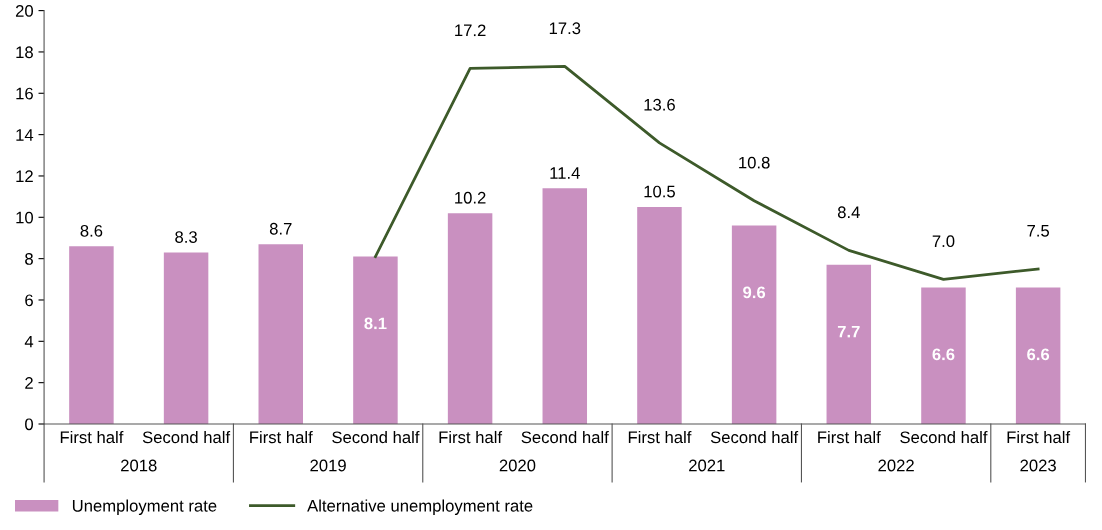  Describe the element at coordinates (896, 465) in the screenshot. I see `text: 2022` at that location.